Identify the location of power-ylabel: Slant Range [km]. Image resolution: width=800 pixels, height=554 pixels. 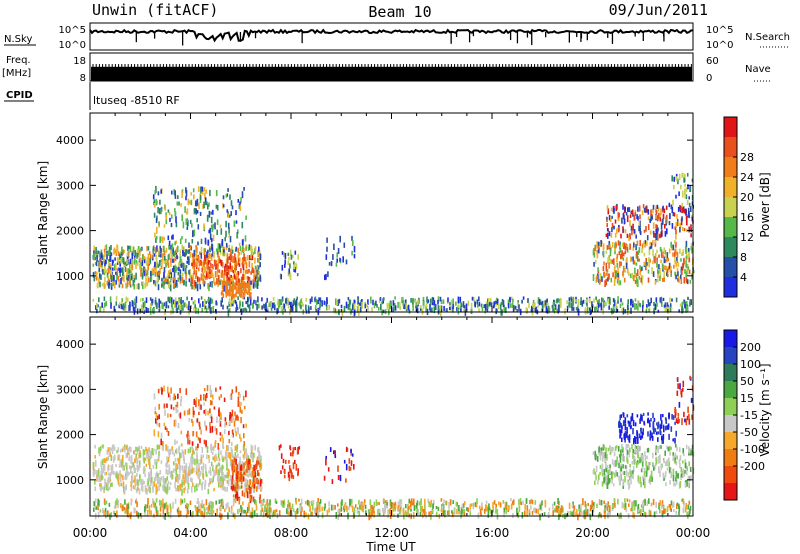
(43, 213).